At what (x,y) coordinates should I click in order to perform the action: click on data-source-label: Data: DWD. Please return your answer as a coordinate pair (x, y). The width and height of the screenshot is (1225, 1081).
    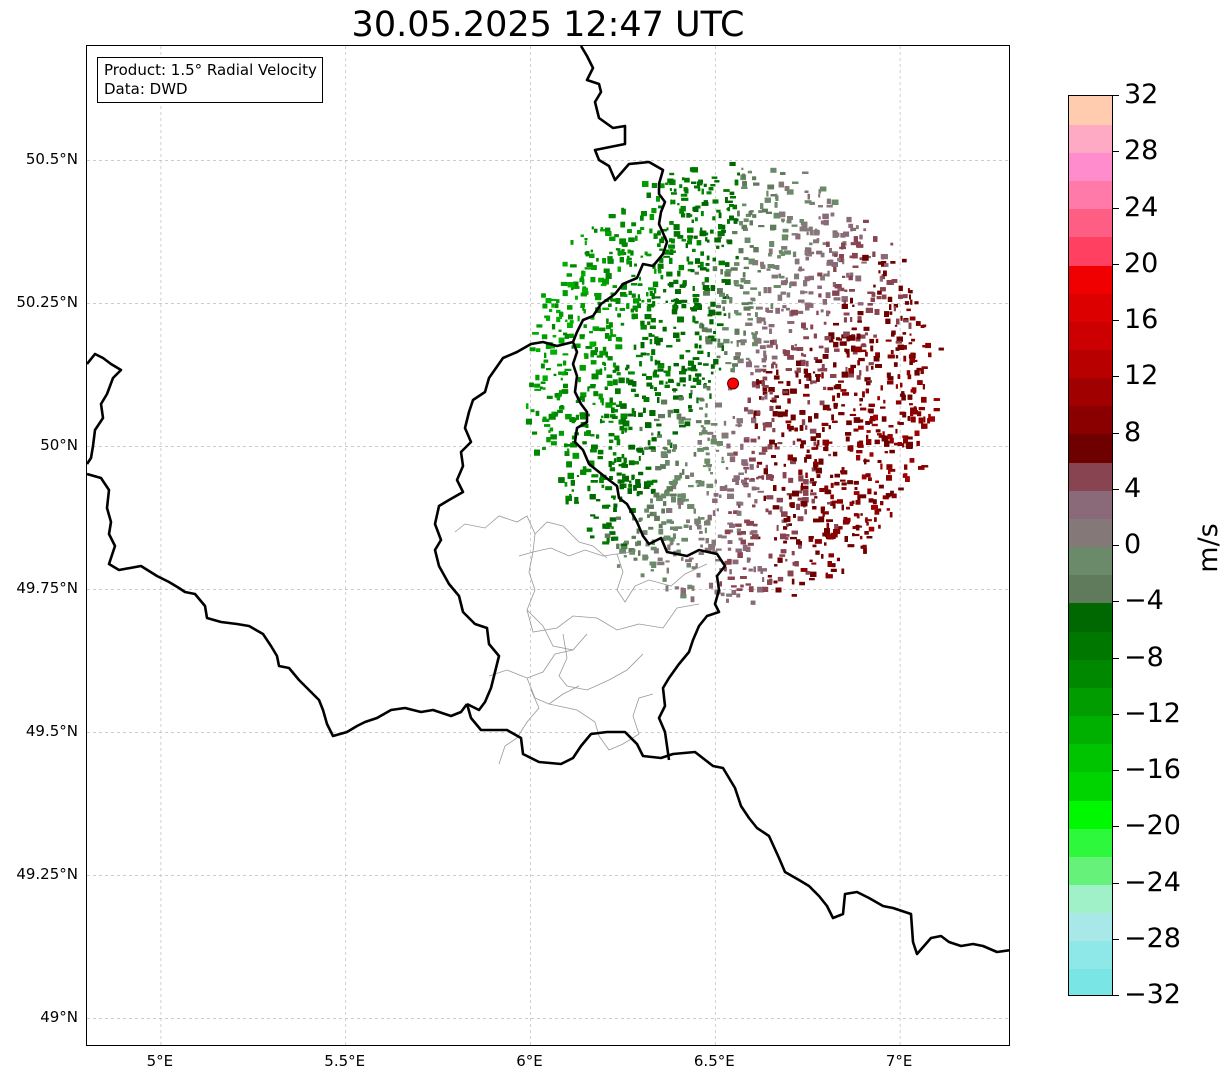
    Looking at the image, I should click on (146, 89).